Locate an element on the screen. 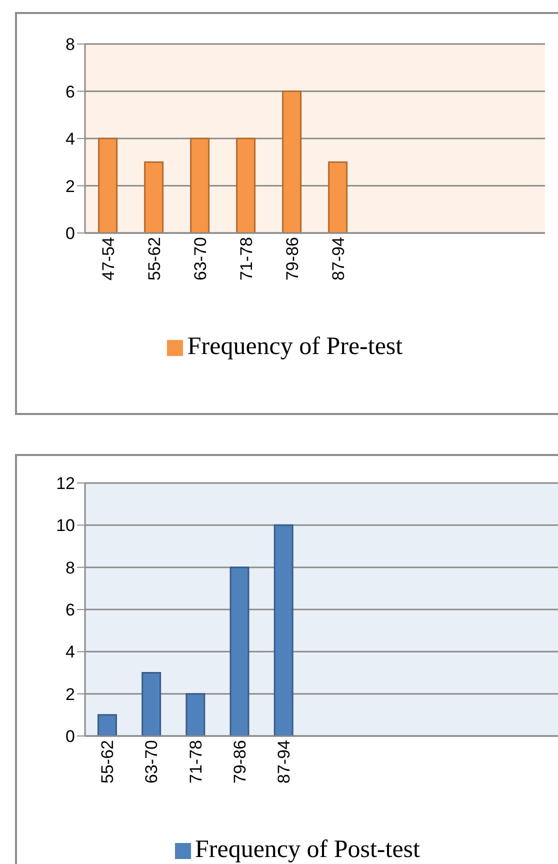  legend-label: Frequency of Post-test is located at coordinates (307, 849).